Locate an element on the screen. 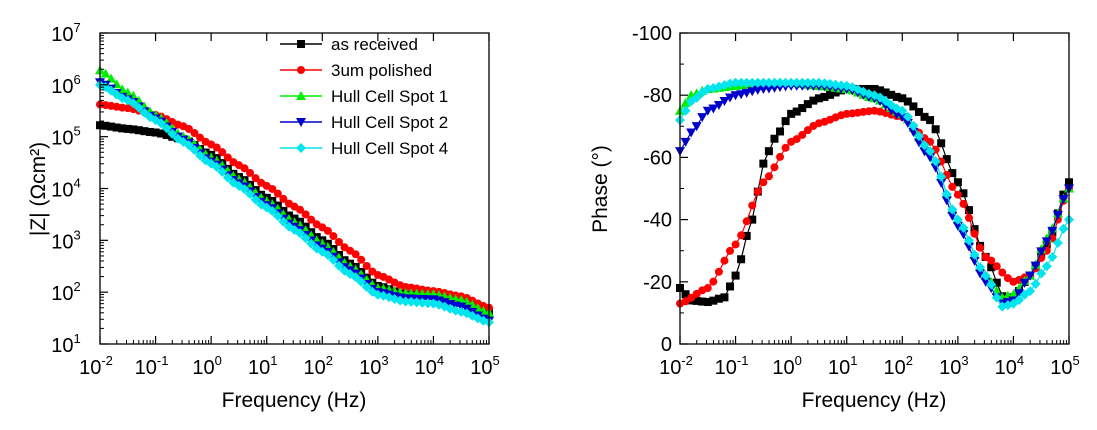 The width and height of the screenshot is (1097, 430). x-tick-label: 10⁵ is located at coordinates (484, 366).